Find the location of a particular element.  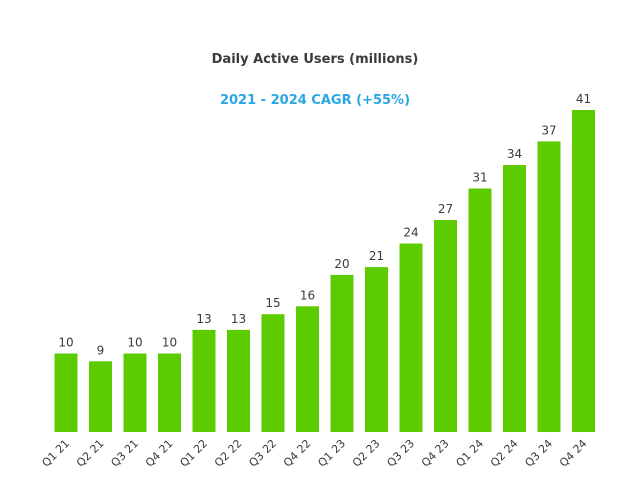

x-tick-label: Q1 21 is located at coordinates (55, 453).